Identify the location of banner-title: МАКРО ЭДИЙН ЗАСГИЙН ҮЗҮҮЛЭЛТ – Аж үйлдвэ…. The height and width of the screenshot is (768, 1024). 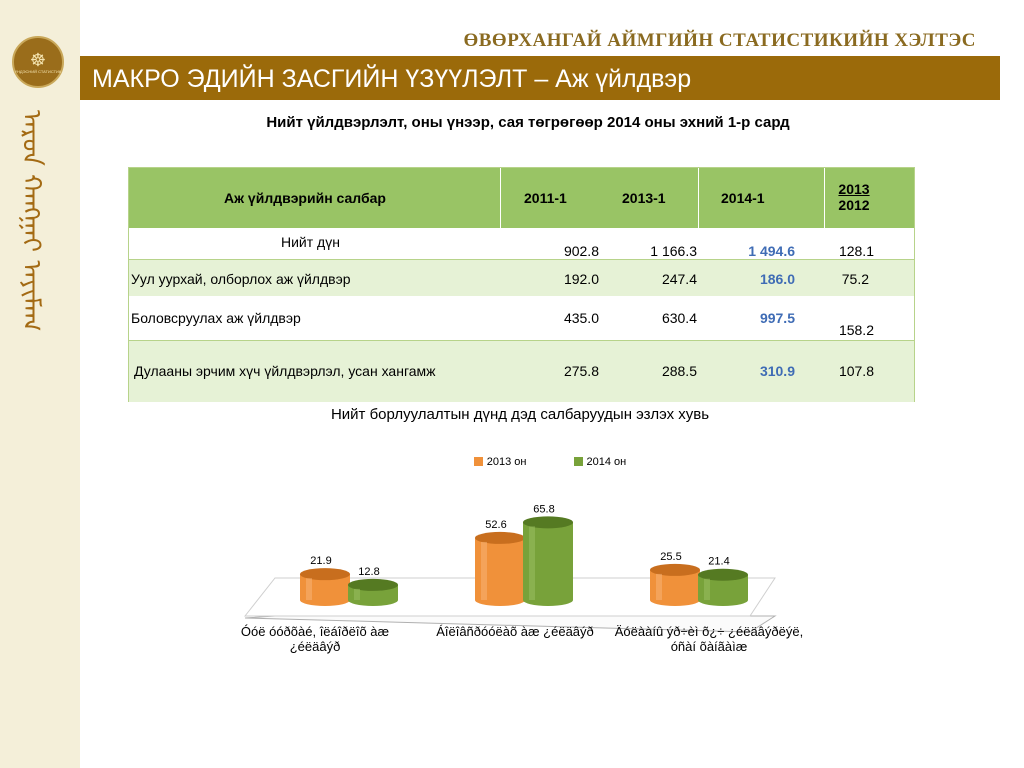
(392, 79).